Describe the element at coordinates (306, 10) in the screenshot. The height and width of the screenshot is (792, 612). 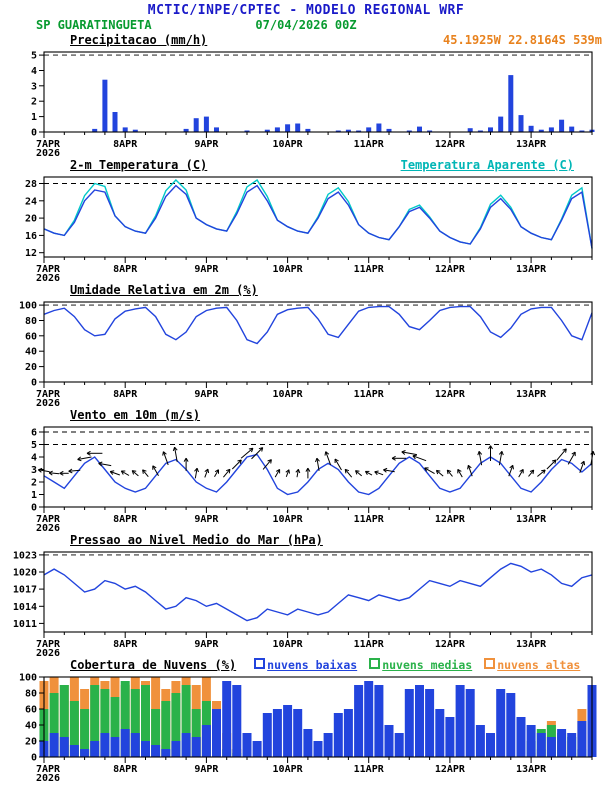
I see `page-title: MCTIC/INPE/CPTEC - MODELO REGIONAL WRF` at that location.